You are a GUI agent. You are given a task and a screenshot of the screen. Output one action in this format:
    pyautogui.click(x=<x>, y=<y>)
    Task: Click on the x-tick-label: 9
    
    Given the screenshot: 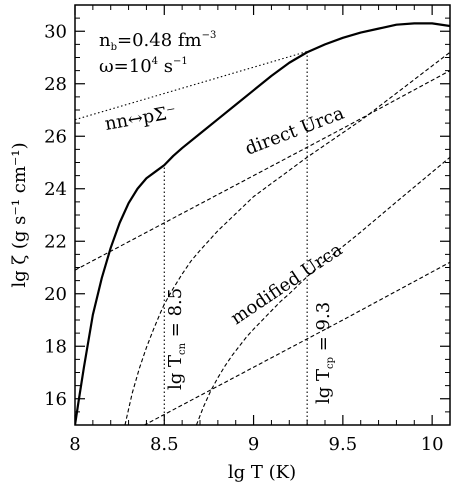 What is the action you would take?
    pyautogui.click(x=253, y=444)
    